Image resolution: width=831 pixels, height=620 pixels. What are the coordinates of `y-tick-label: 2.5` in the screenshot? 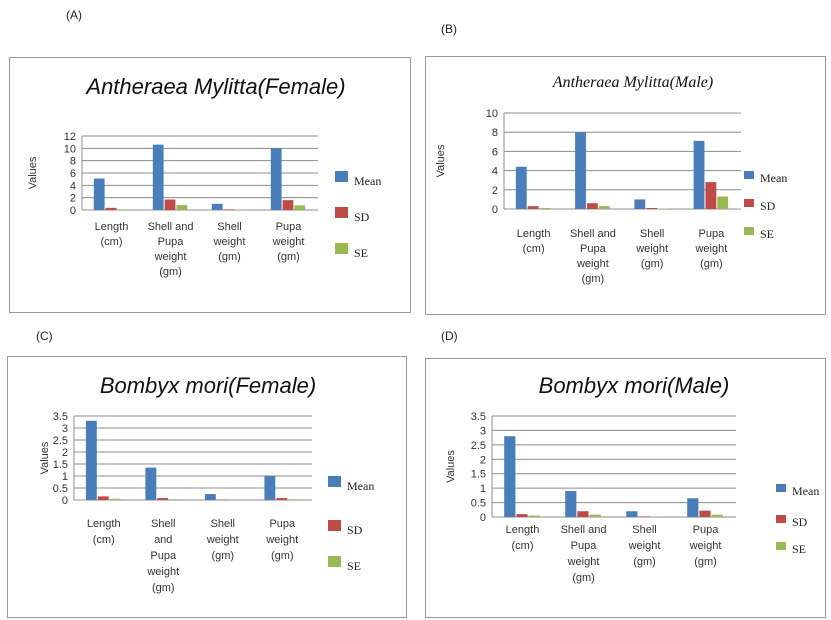 It's located at (478, 446).